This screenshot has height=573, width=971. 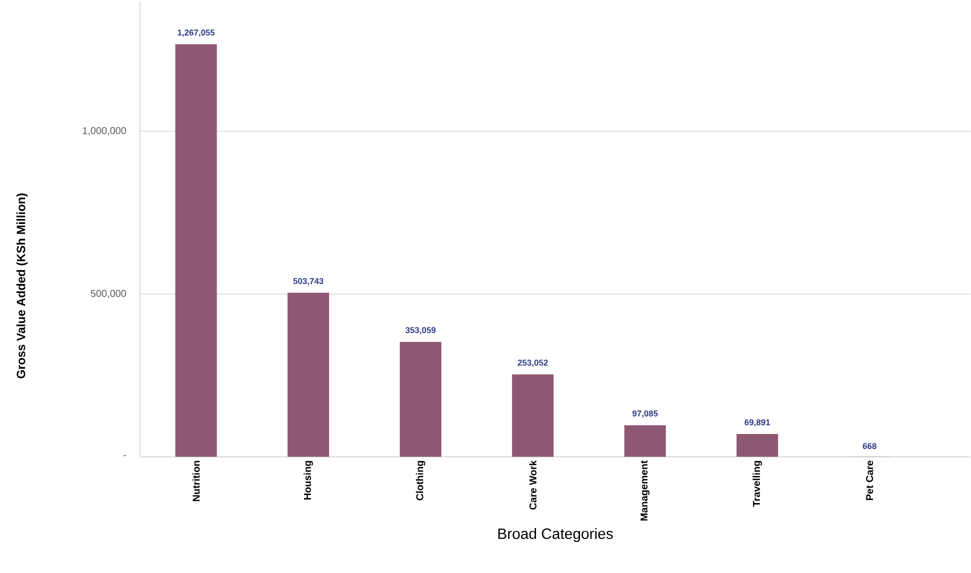 What do you see at coordinates (532, 485) in the screenshot?
I see `x-tick-label: Care Work` at bounding box center [532, 485].